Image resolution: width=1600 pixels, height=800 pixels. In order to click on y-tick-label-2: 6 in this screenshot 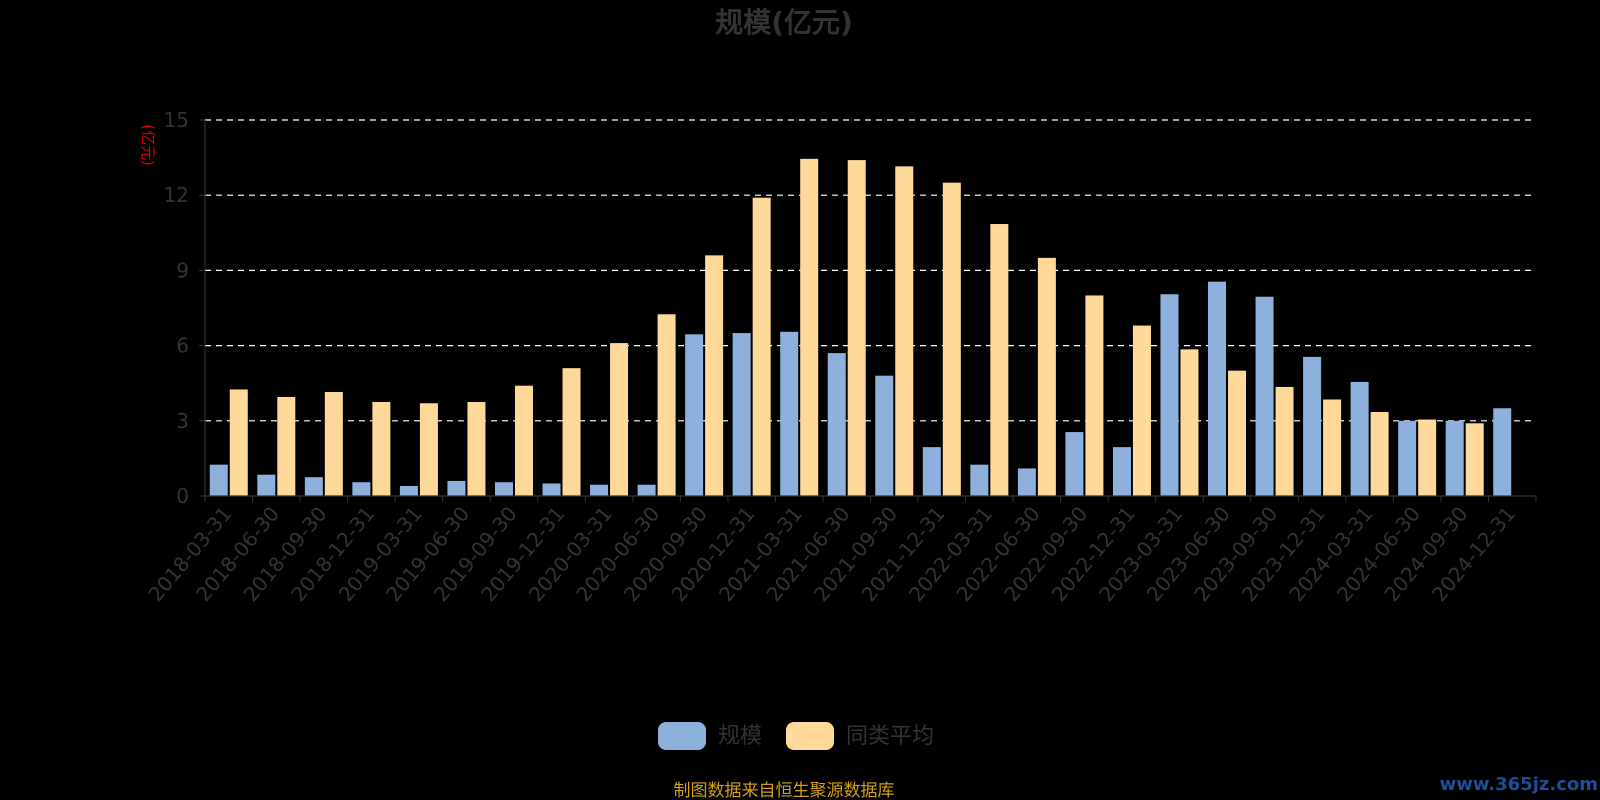, I will do `click(182, 346)`.